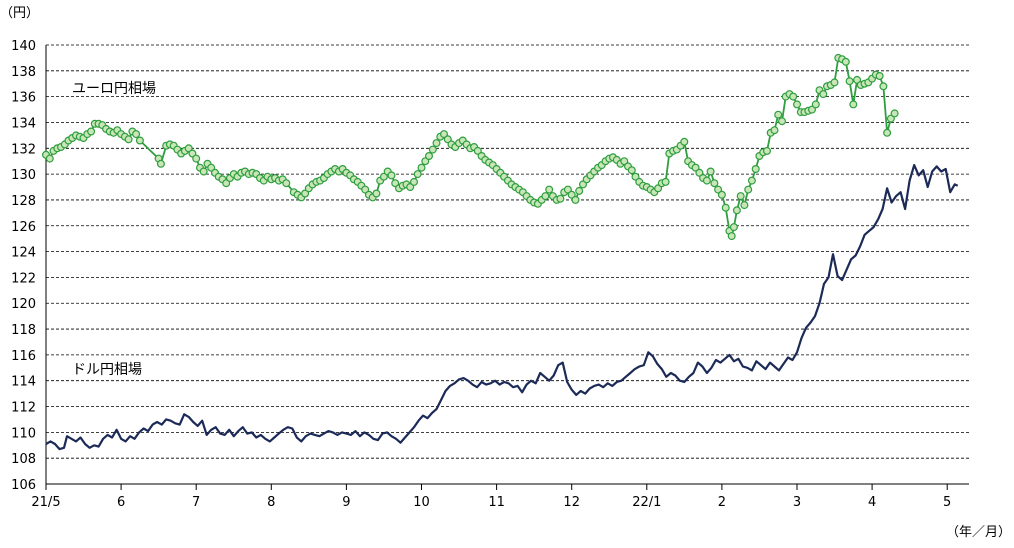 The image size is (1014, 548). I want to click on x-tick-label: 2, so click(722, 502).